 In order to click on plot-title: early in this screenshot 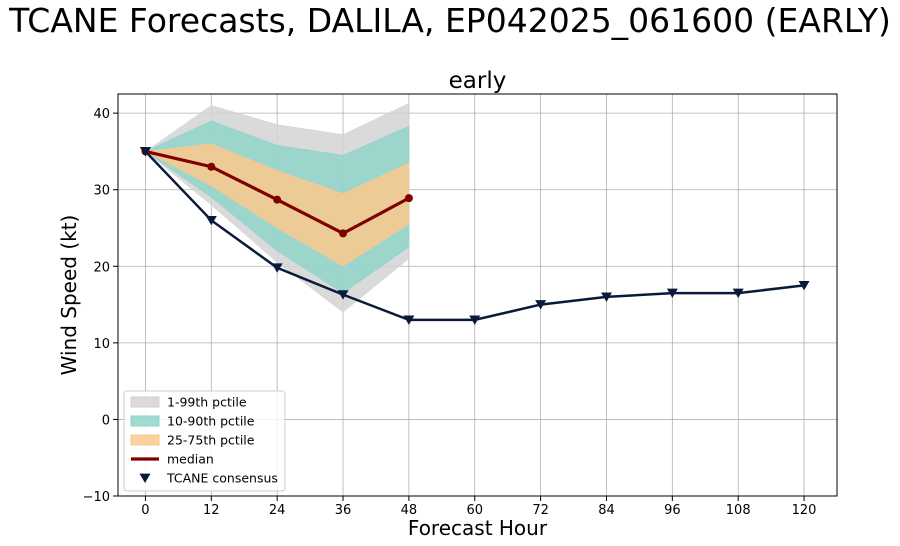, I will do `click(478, 81)`.